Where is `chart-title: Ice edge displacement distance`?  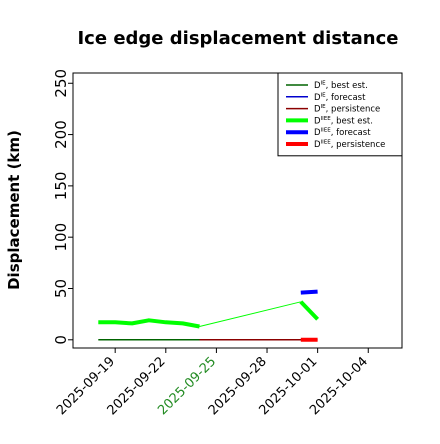 chart-title: Ice edge displacement distance is located at coordinates (237, 38).